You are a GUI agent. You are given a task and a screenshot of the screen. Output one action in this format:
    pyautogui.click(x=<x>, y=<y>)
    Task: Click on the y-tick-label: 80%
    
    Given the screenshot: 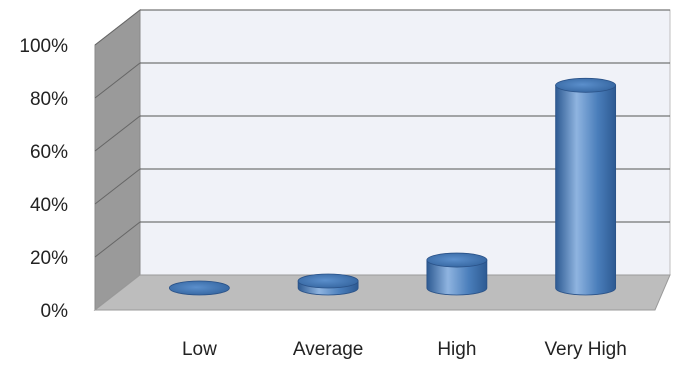 What is the action you would take?
    pyautogui.click(x=49, y=99)
    